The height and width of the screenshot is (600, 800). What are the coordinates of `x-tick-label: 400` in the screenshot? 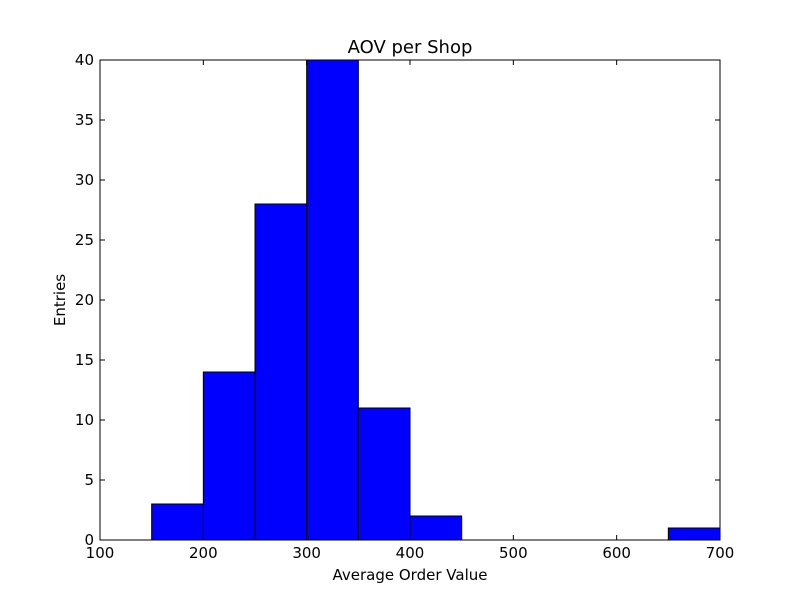 It's located at (410, 553).